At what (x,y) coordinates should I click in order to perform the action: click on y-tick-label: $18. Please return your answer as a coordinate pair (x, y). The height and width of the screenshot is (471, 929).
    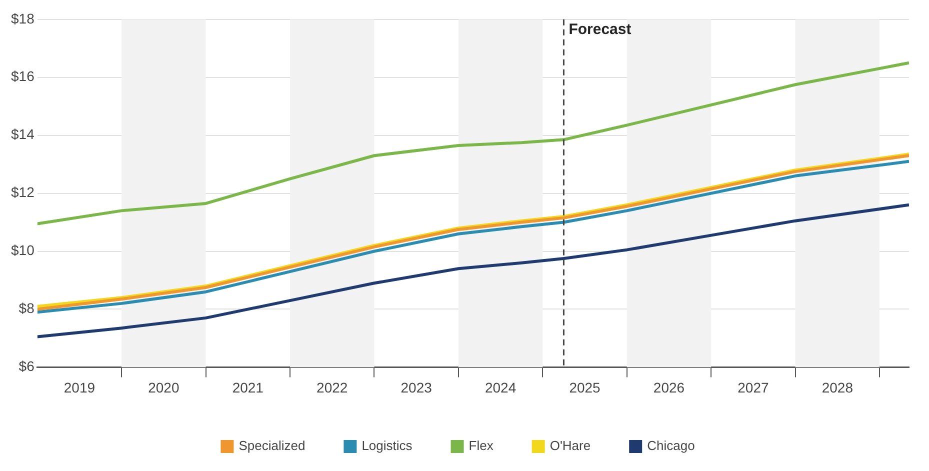
    Looking at the image, I should click on (23, 18).